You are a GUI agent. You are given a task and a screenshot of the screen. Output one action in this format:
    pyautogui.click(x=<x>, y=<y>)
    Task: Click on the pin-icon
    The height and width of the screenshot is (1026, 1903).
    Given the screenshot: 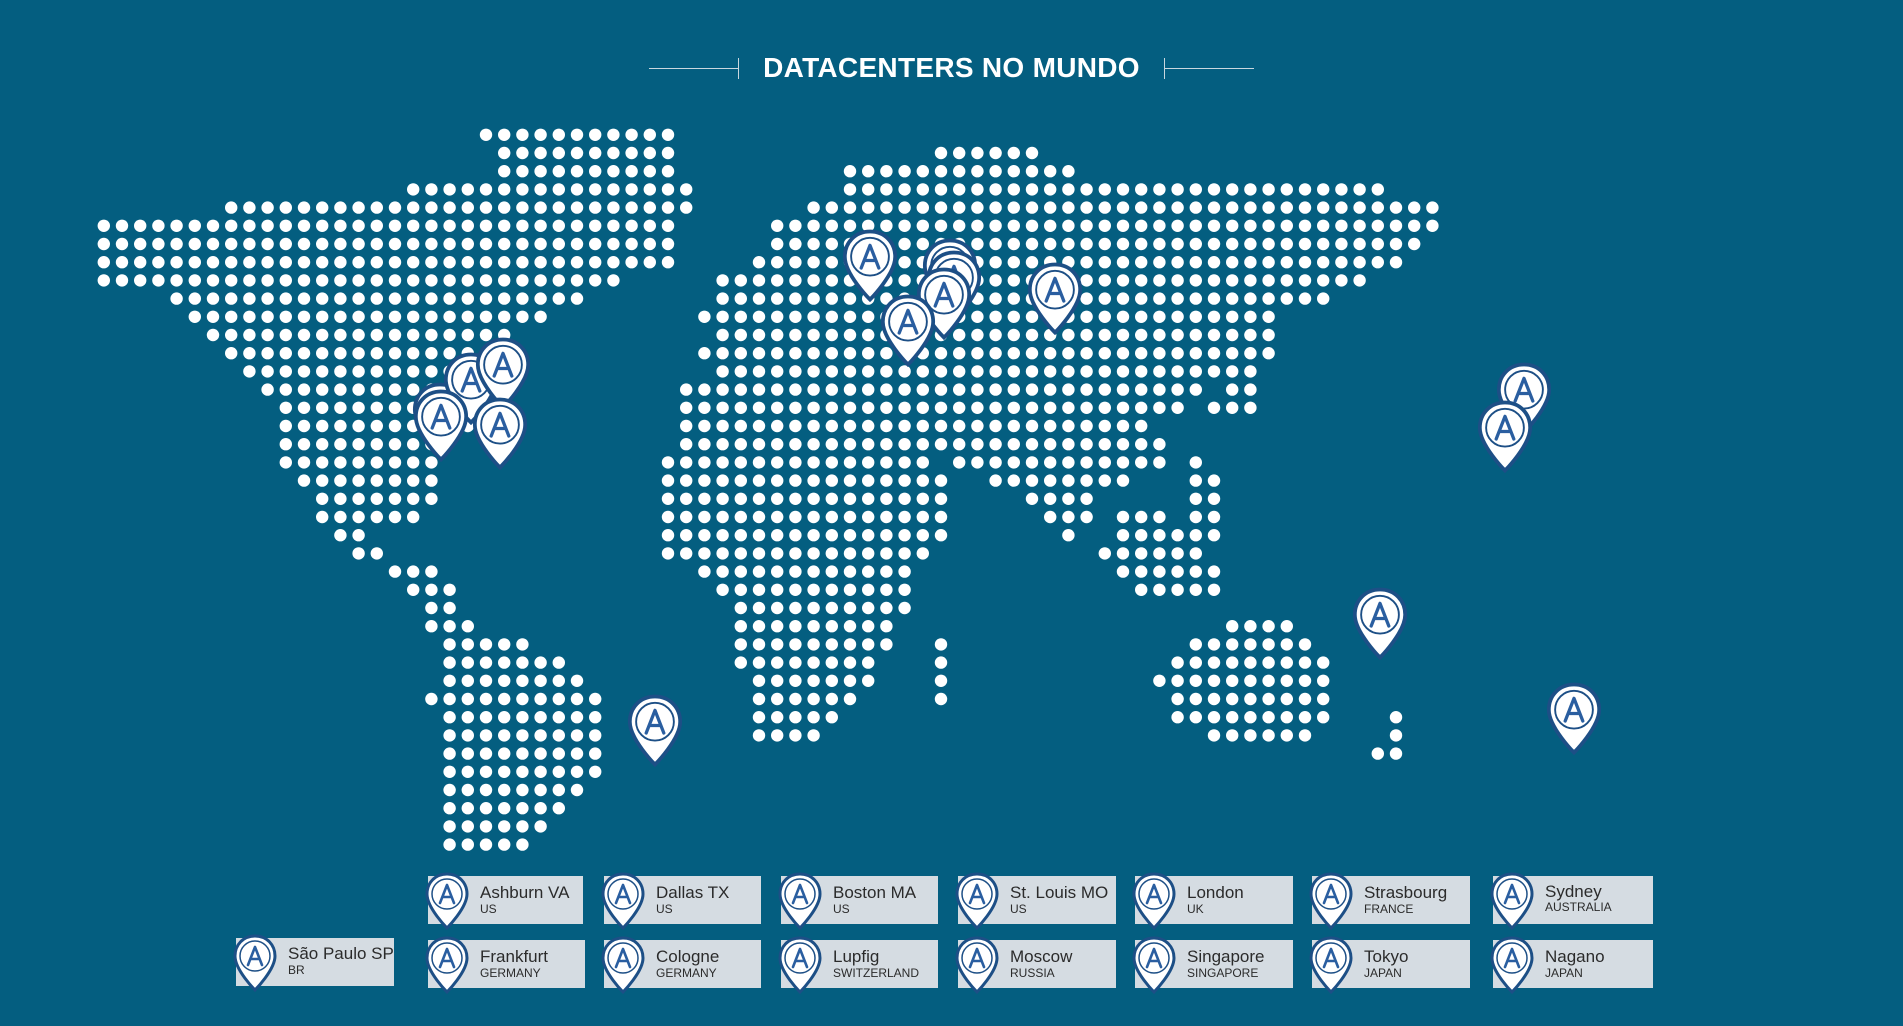 What is the action you would take?
    pyautogui.click(x=1512, y=901)
    